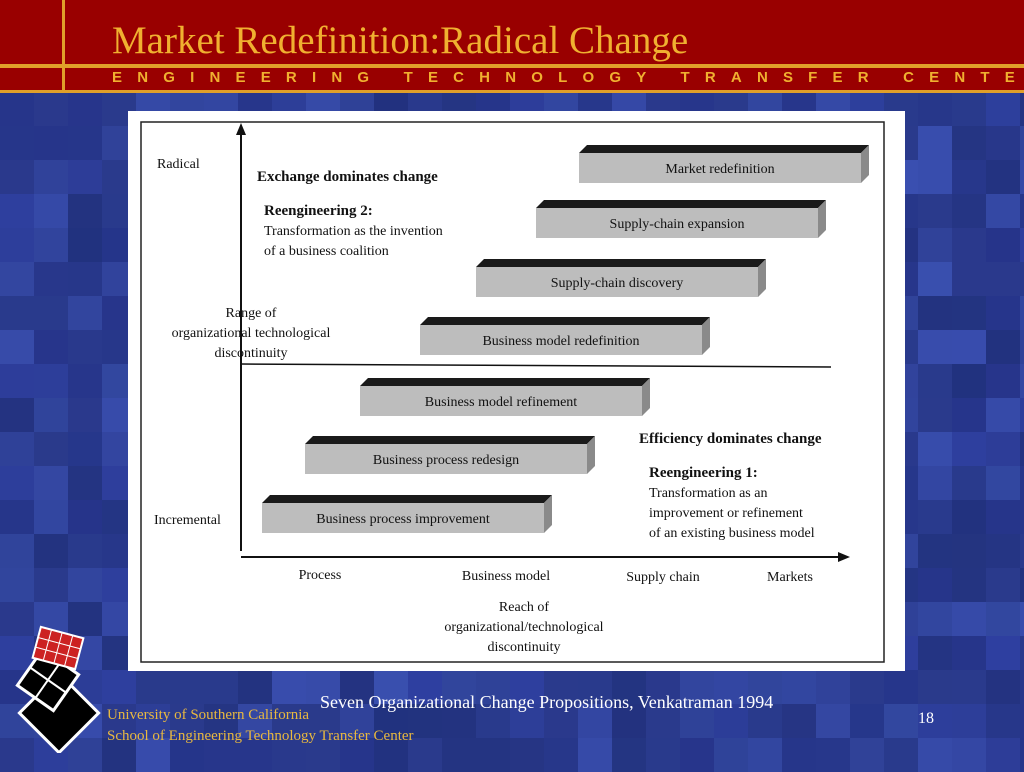 The width and height of the screenshot is (1024, 772). I want to click on step-bar: Market redefinition, so click(724, 164).